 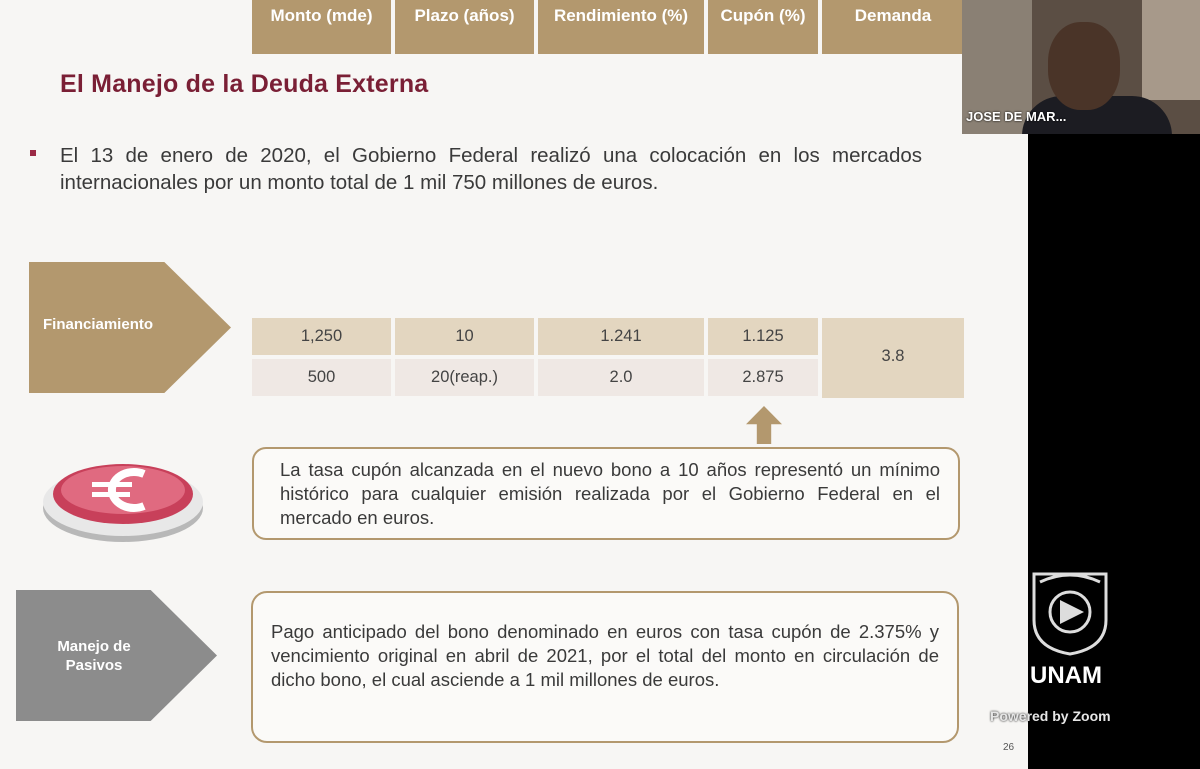 What do you see at coordinates (33, 153) in the screenshot?
I see `bullet-marker` at bounding box center [33, 153].